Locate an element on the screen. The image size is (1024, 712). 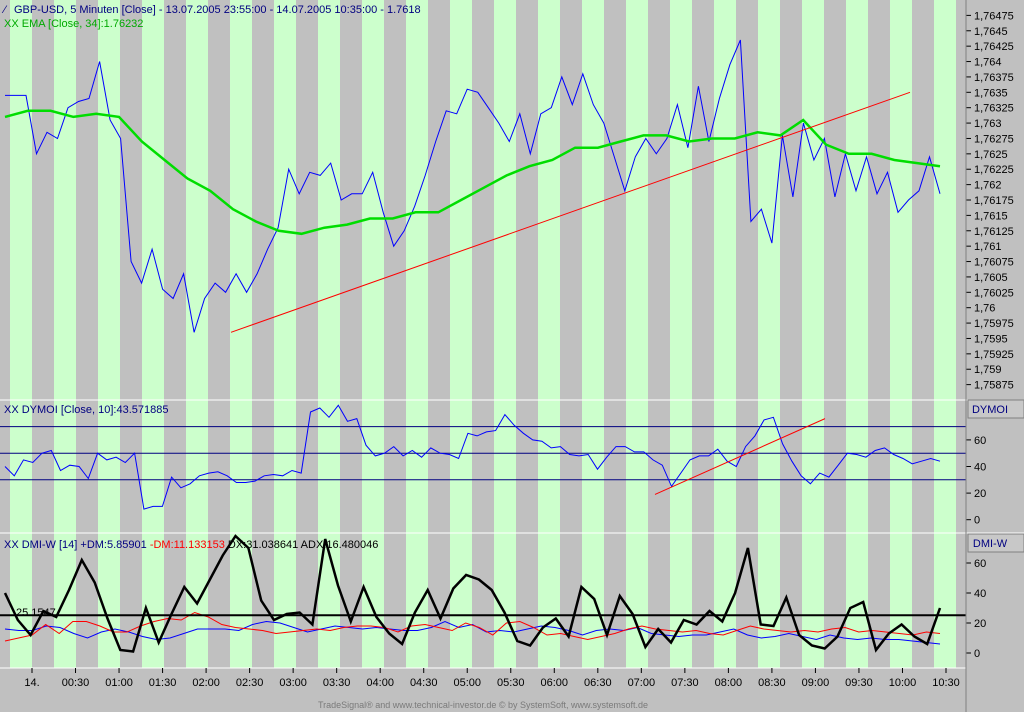
dymoi-tab-label: DYMOI is located at coordinates (990, 410).